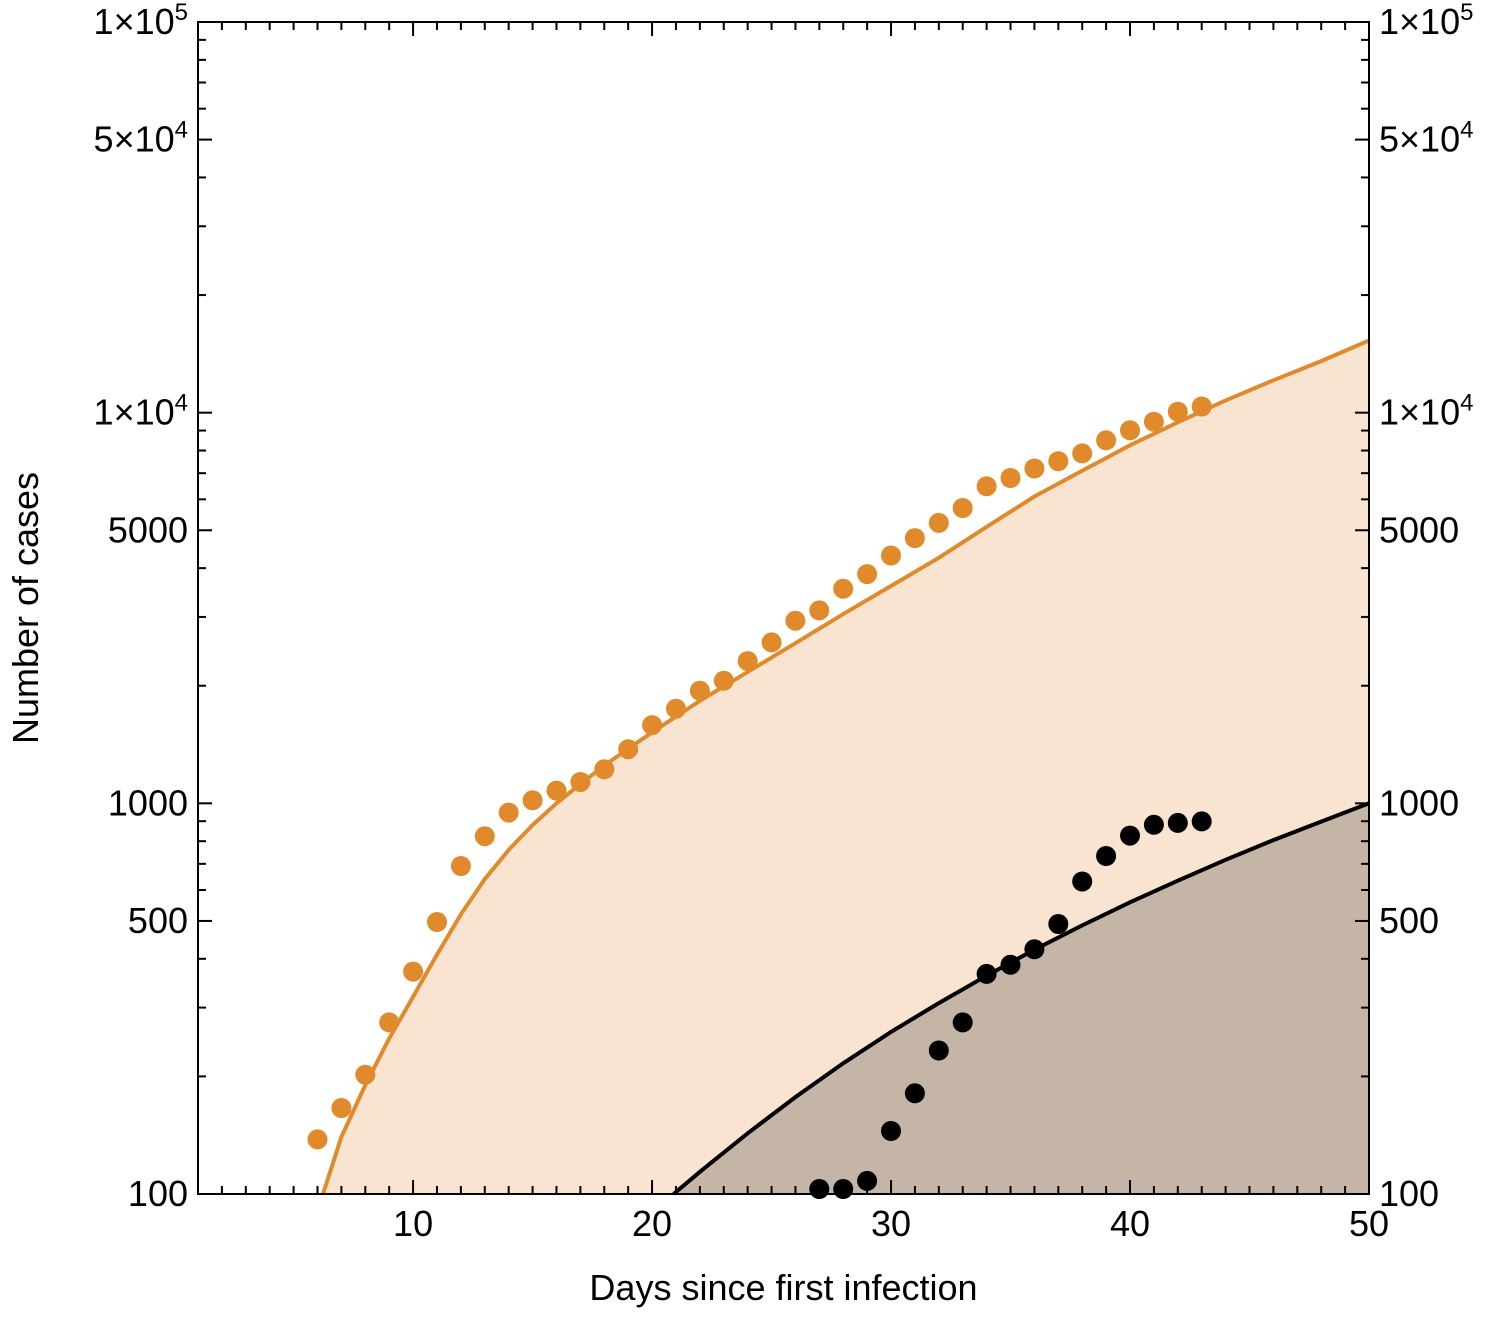 The image size is (1500, 1320). I want to click on x-tick-label: 30, so click(891, 1223).